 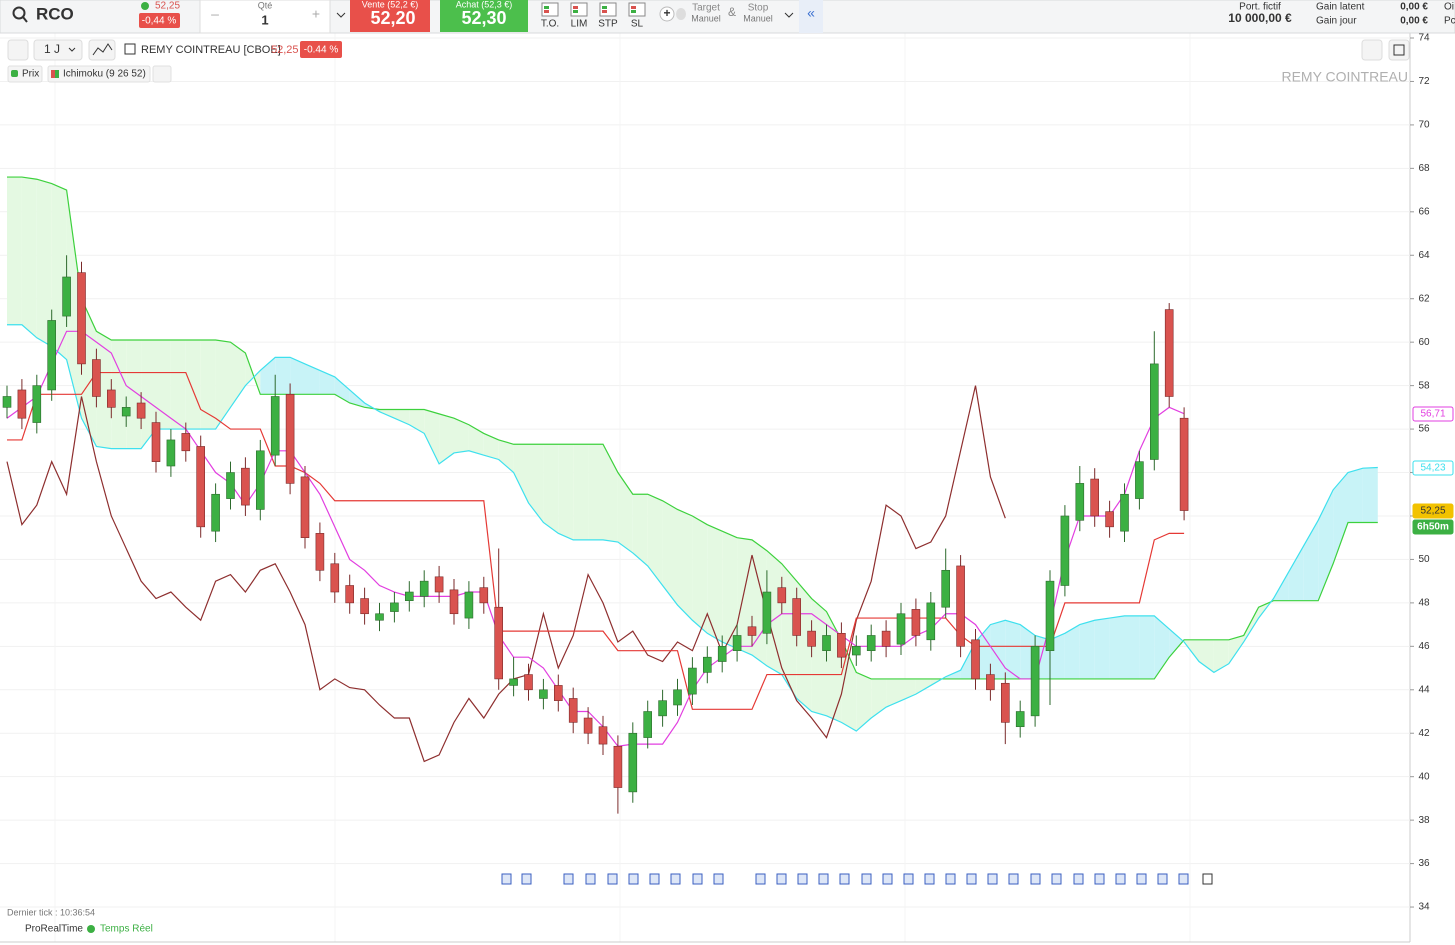 What do you see at coordinates (102, 50) in the screenshot?
I see `chart-type-button` at bounding box center [102, 50].